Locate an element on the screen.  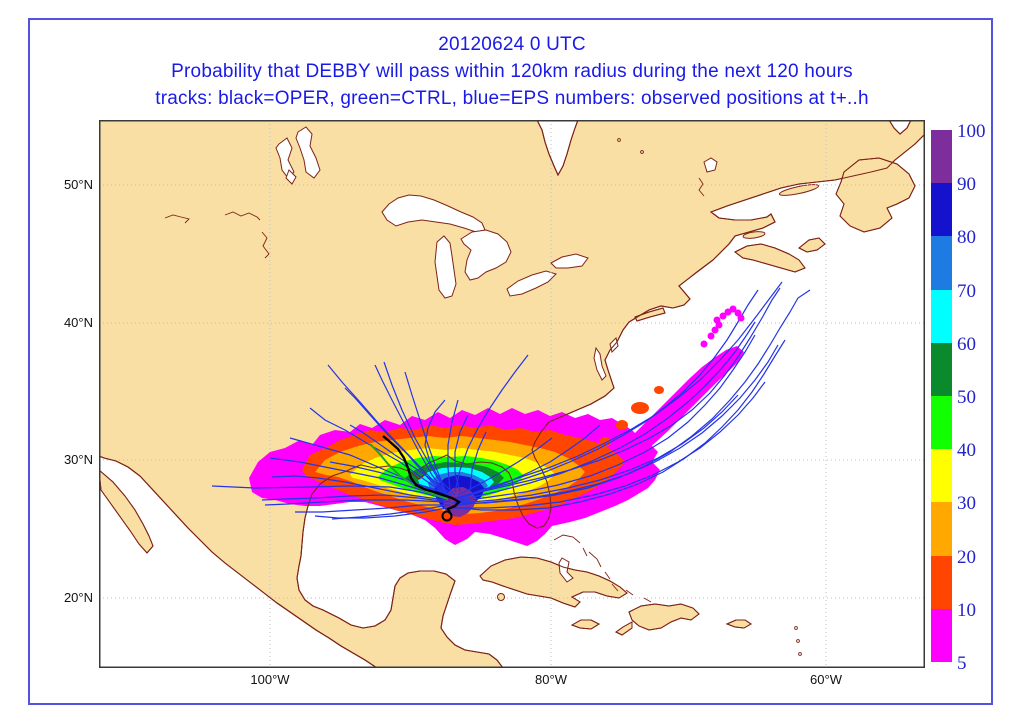
ctrl-track is located at coordinates (409, 471).